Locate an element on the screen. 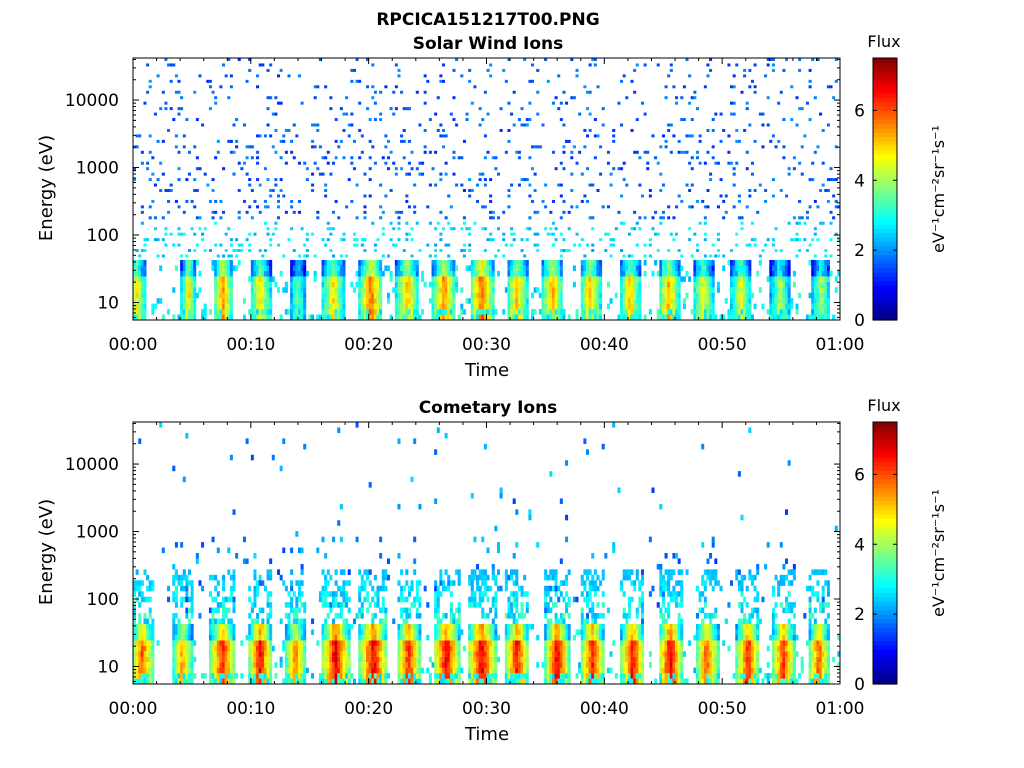 This screenshot has width=1024, height=768. y-tick-label: 10000 is located at coordinates (92, 101).